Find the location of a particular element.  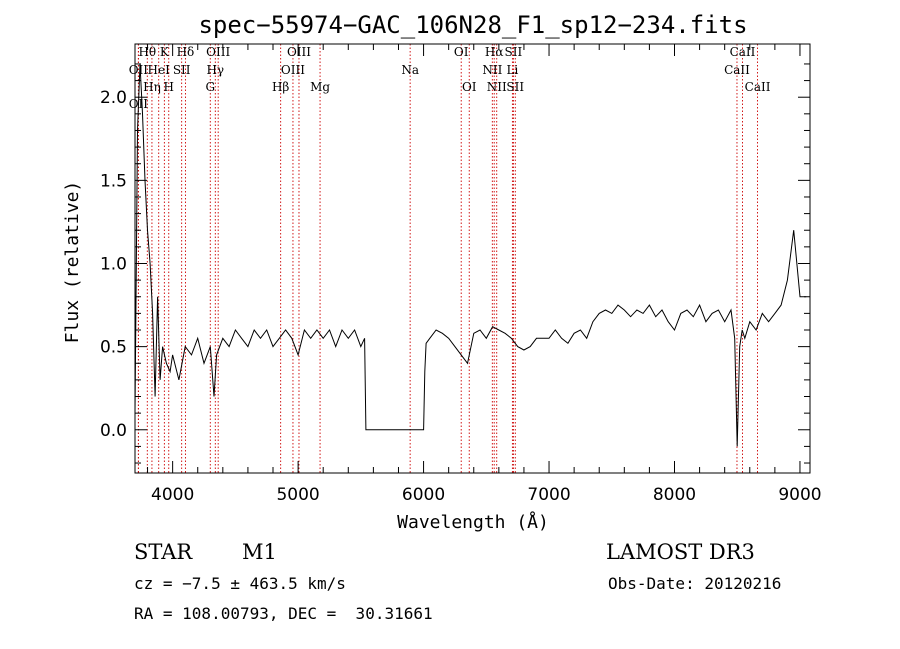

spectral-line-label: Hγ is located at coordinates (215, 70).